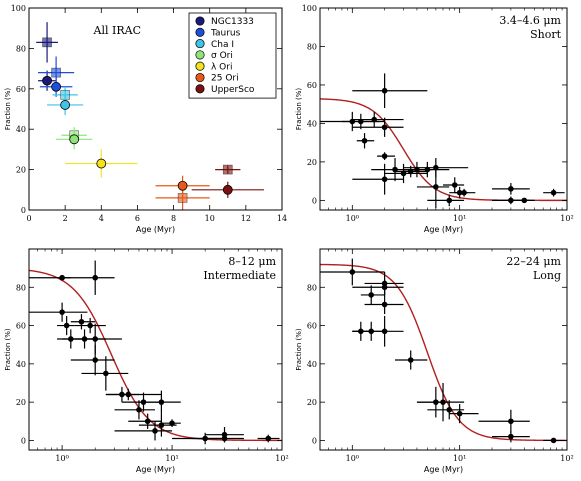 The image size is (581, 481). What do you see at coordinates (101, 218) in the screenshot?
I see `x-tick-label: 4` at bounding box center [101, 218].